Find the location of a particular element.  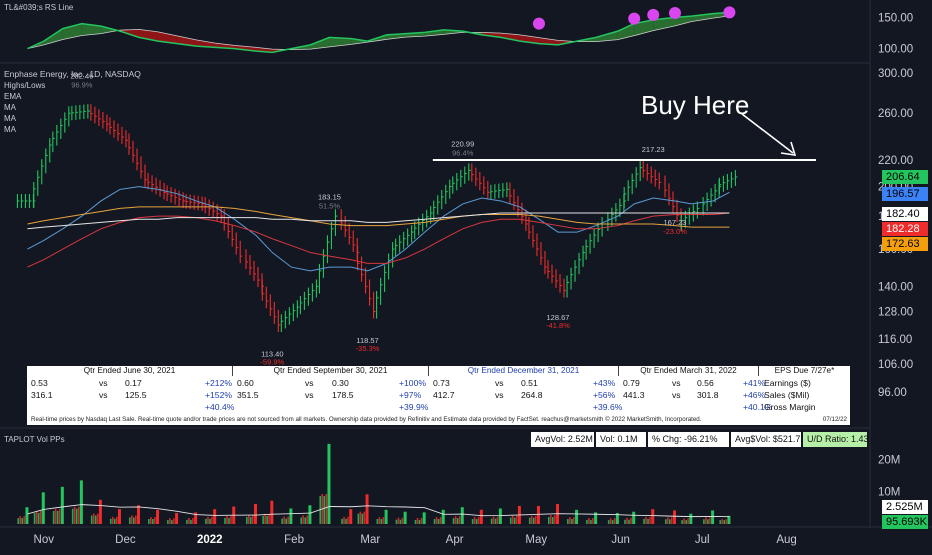

fundamental-q4-r2-c3: 301.8 is located at coordinates (708, 395).